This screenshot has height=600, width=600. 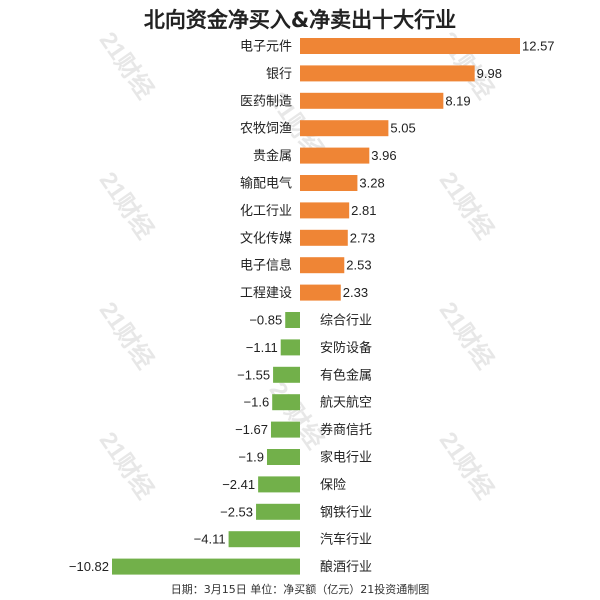 I want to click on category-label-1: 银行, so click(x=279, y=74).